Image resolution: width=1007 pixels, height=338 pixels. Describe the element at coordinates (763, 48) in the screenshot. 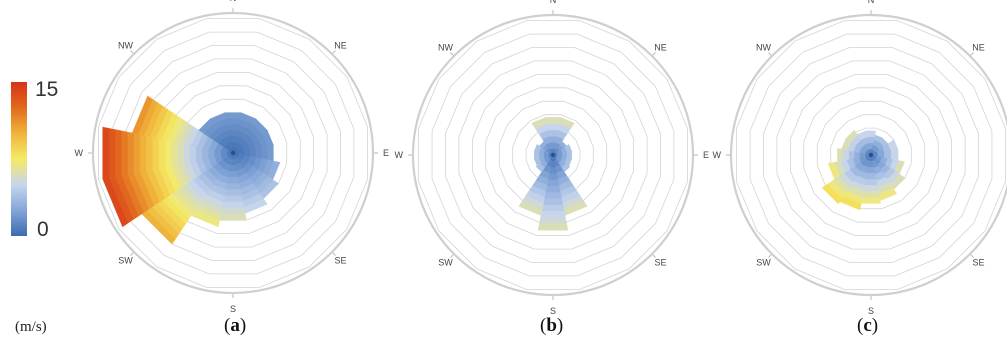

I see `direction-label-nw: NW` at that location.